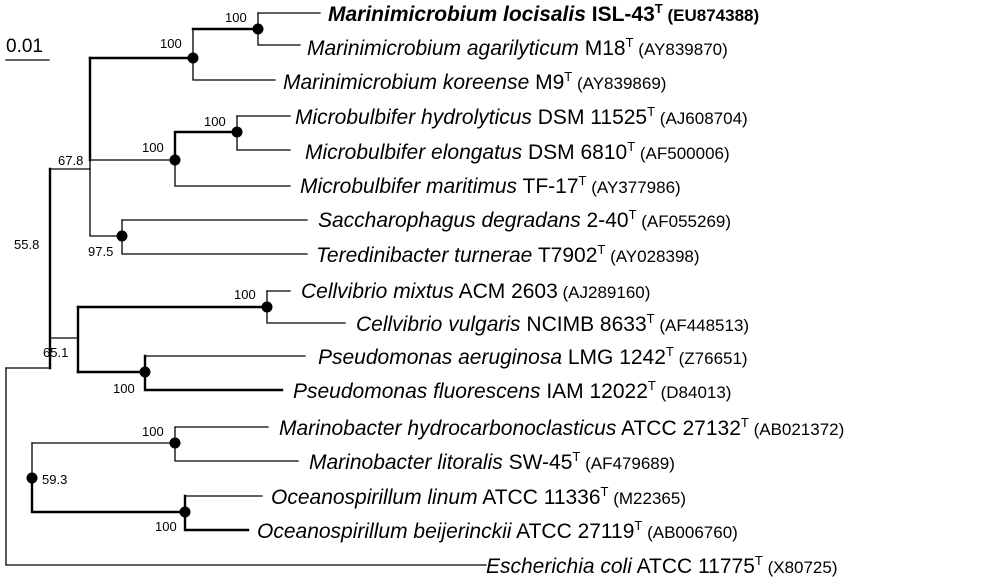 The width and height of the screenshot is (994, 583). What do you see at coordinates (232, 173) in the screenshot?
I see `branch-mb-maritimus` at bounding box center [232, 173].